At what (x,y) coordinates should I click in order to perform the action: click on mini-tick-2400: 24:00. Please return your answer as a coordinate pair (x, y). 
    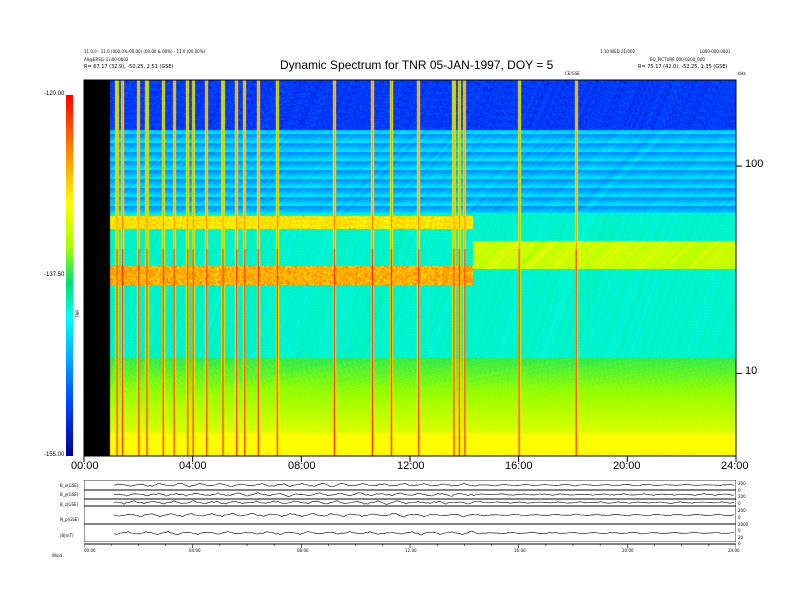
    Looking at the image, I should click on (734, 550).